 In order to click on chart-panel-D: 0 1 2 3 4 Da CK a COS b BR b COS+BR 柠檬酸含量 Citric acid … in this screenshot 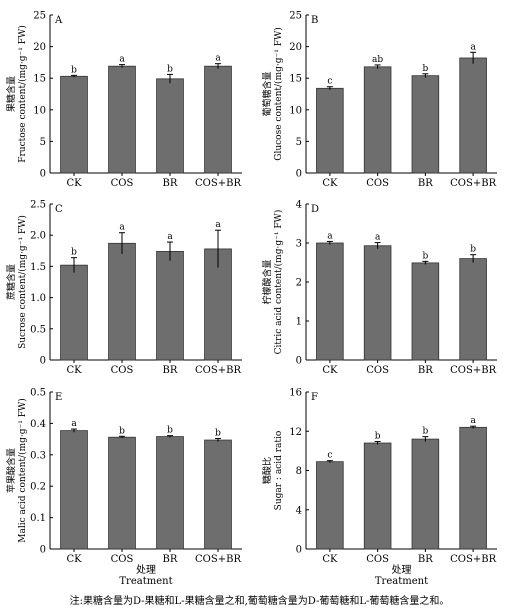, I will do `click(379, 288)`.